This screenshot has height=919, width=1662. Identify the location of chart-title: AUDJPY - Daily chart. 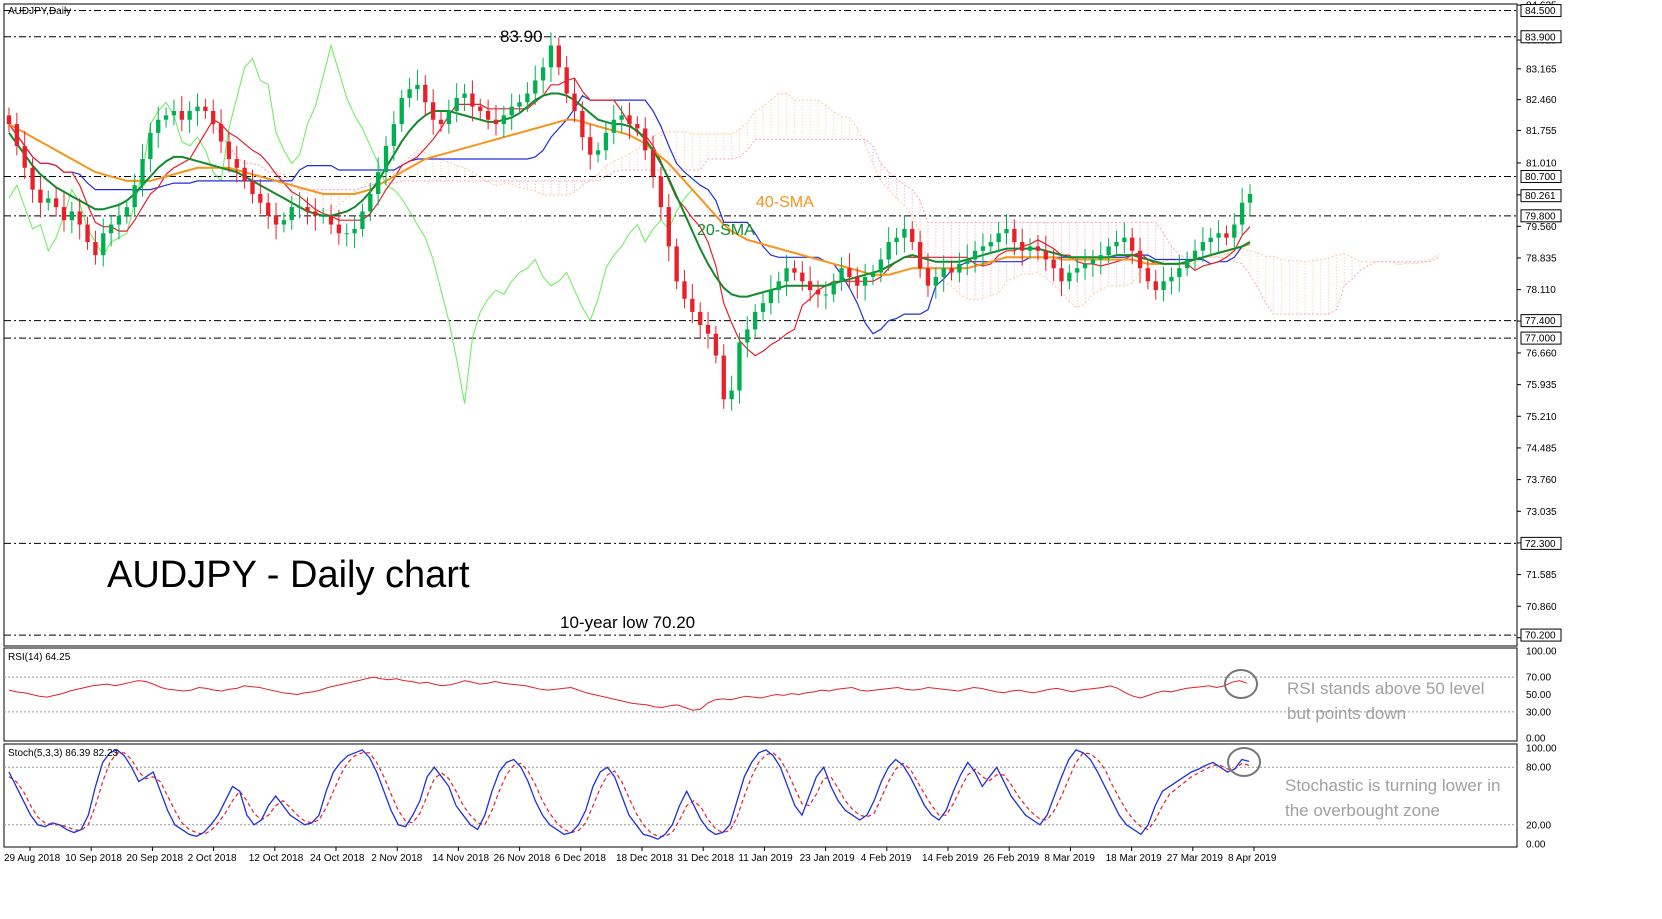
(288, 575).